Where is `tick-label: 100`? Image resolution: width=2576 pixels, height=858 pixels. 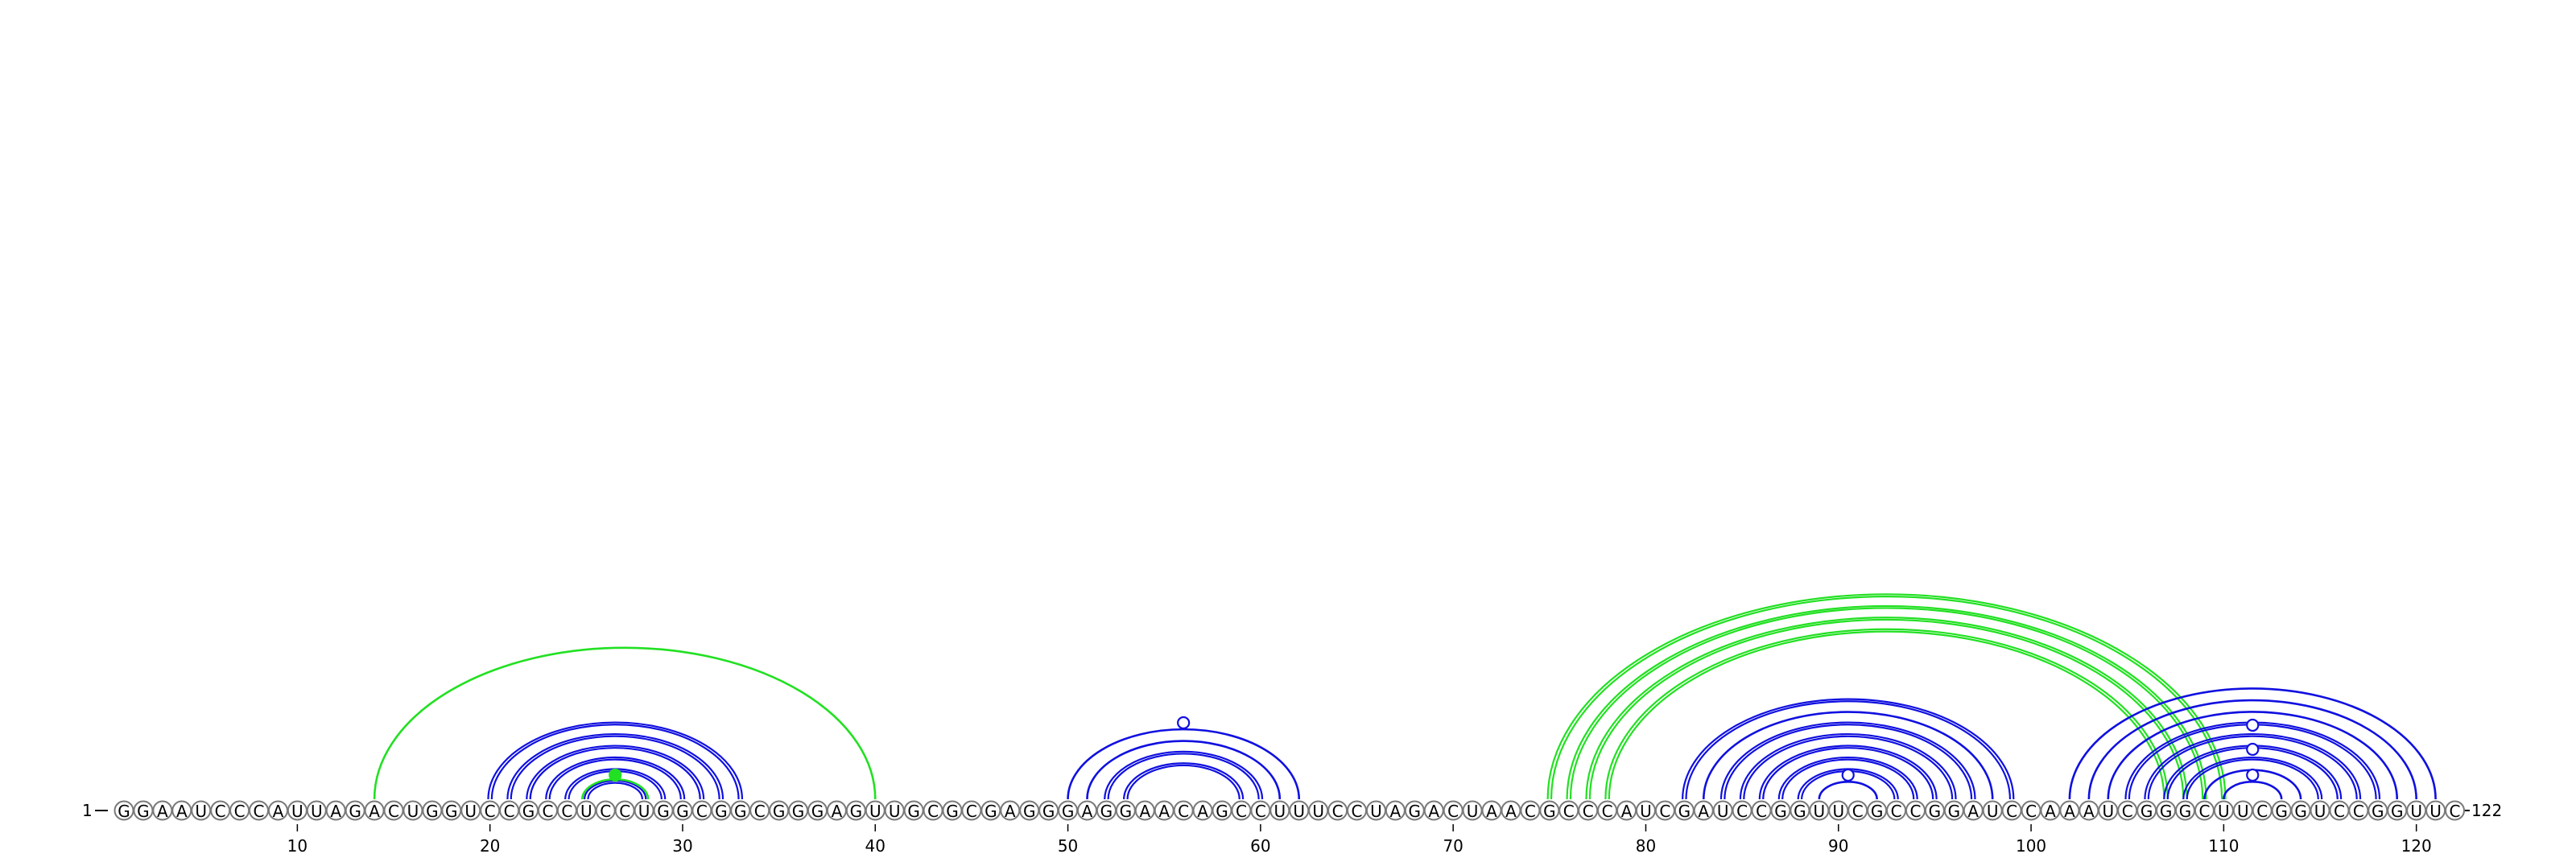 tick-label: 100 is located at coordinates (2031, 846).